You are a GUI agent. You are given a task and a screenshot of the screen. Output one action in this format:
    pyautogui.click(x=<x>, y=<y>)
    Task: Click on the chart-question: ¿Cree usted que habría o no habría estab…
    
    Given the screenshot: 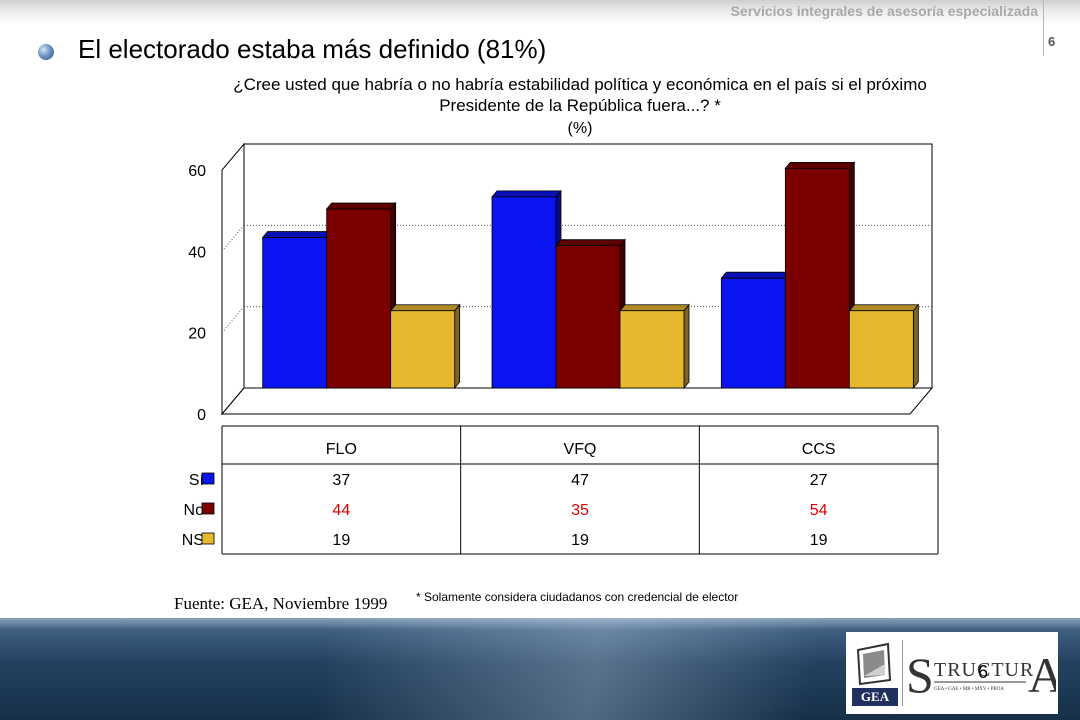 What is the action you would take?
    pyautogui.click(x=580, y=95)
    